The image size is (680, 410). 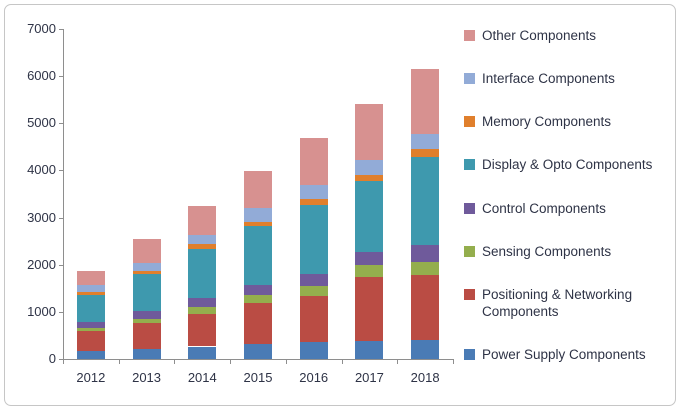 I want to click on y-axis-tick-label: 6000, so click(x=41, y=76).